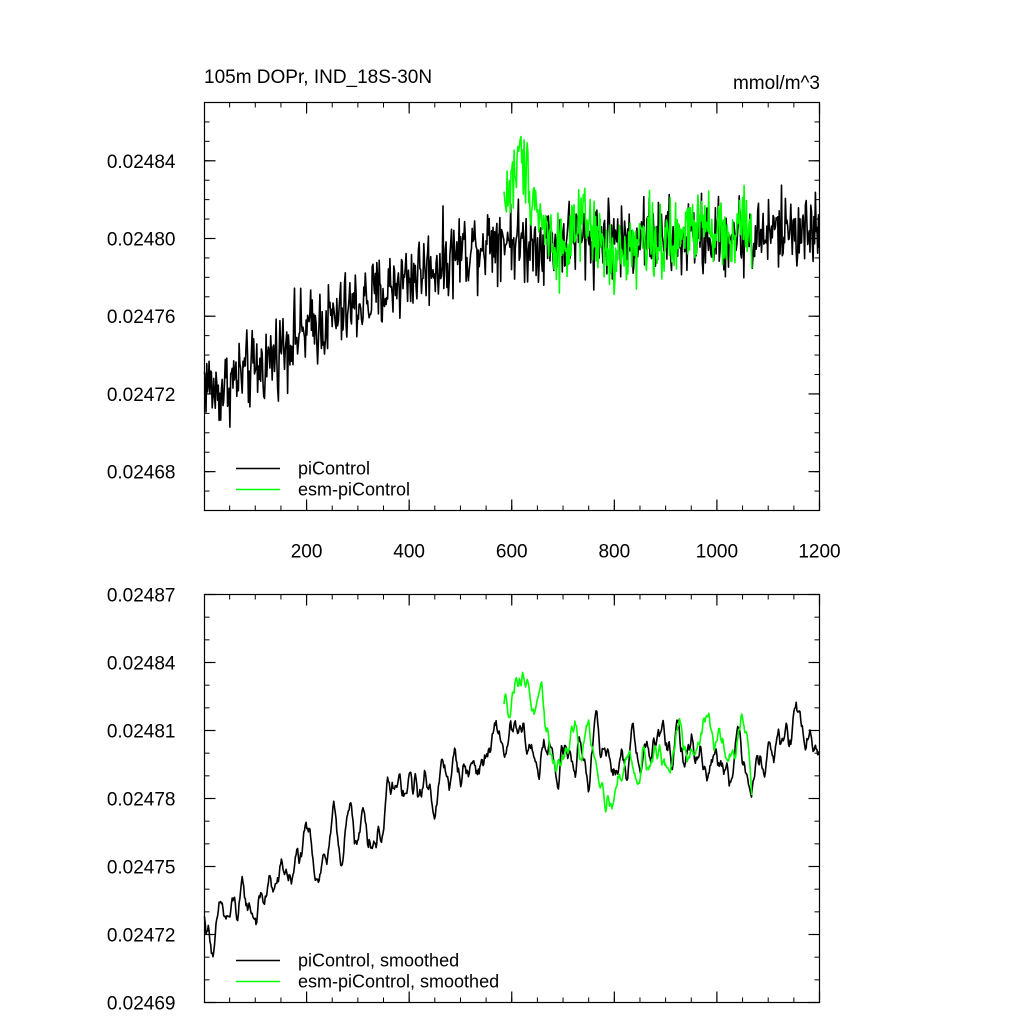 Image resolution: width=1024 pixels, height=1024 pixels. Describe the element at coordinates (141, 868) in the screenshot. I see `y-tick-label: 0.02475` at that location.